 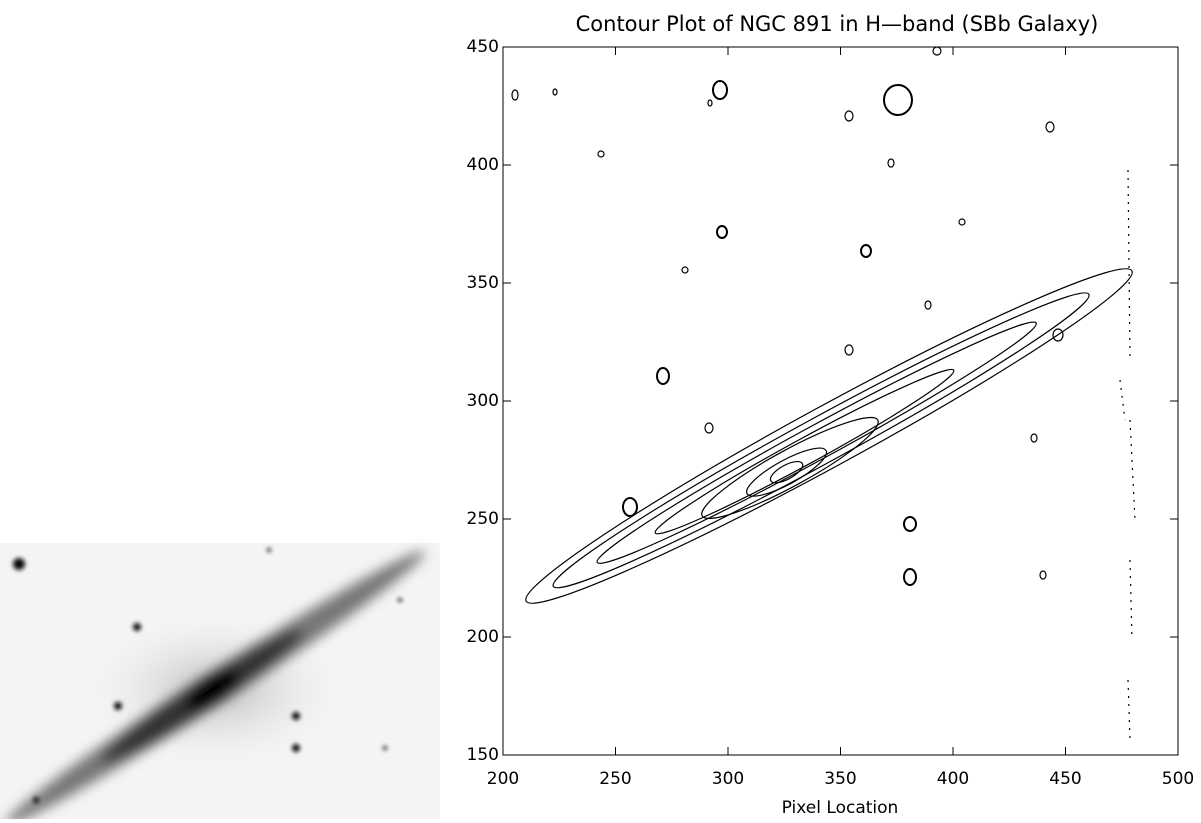 I want to click on y-tick-label: 150, so click(x=483, y=755).